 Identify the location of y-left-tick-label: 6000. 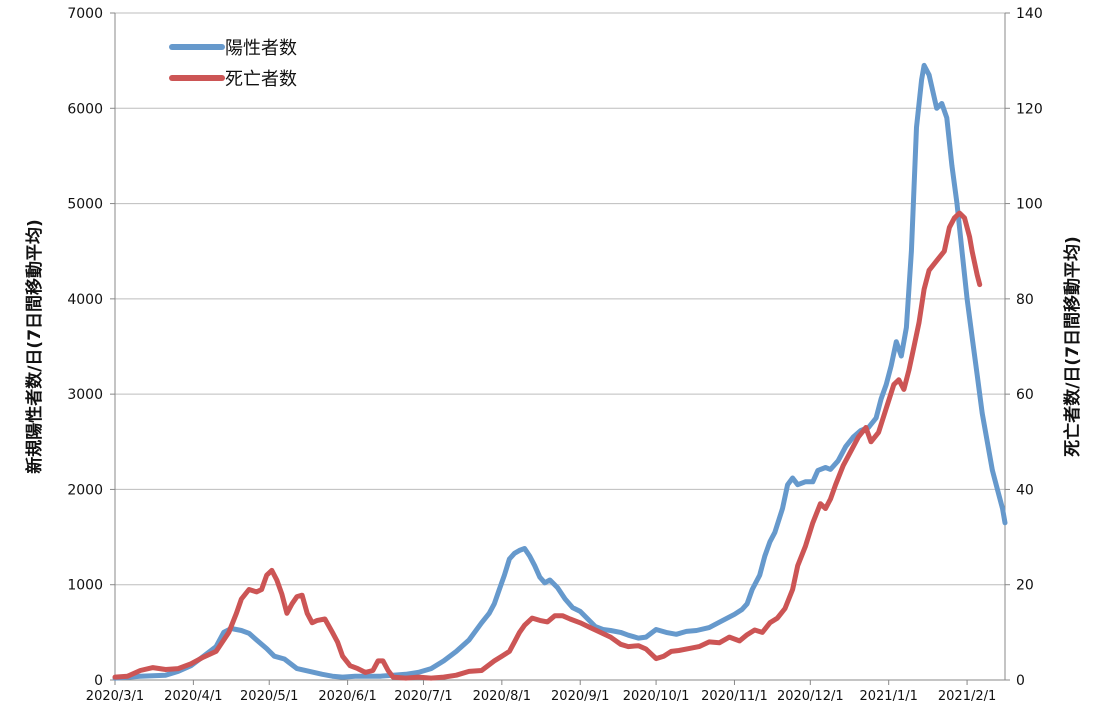
(85, 109).